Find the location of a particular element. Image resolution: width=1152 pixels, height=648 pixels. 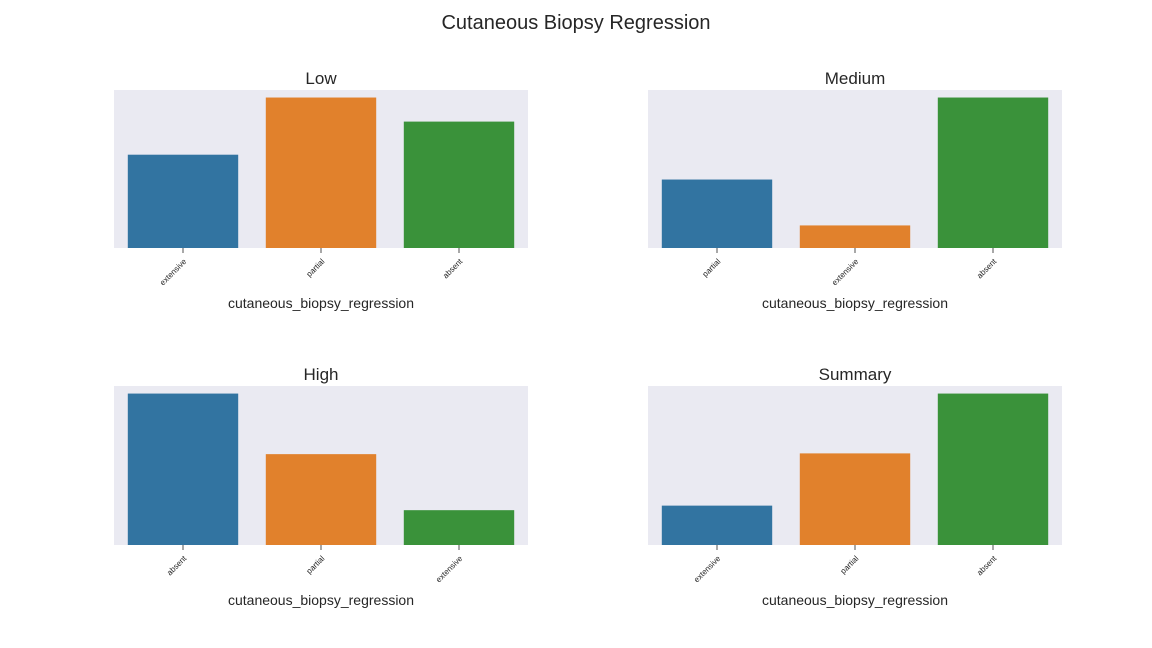

medium-xtick-label: extensive is located at coordinates (845, 272).